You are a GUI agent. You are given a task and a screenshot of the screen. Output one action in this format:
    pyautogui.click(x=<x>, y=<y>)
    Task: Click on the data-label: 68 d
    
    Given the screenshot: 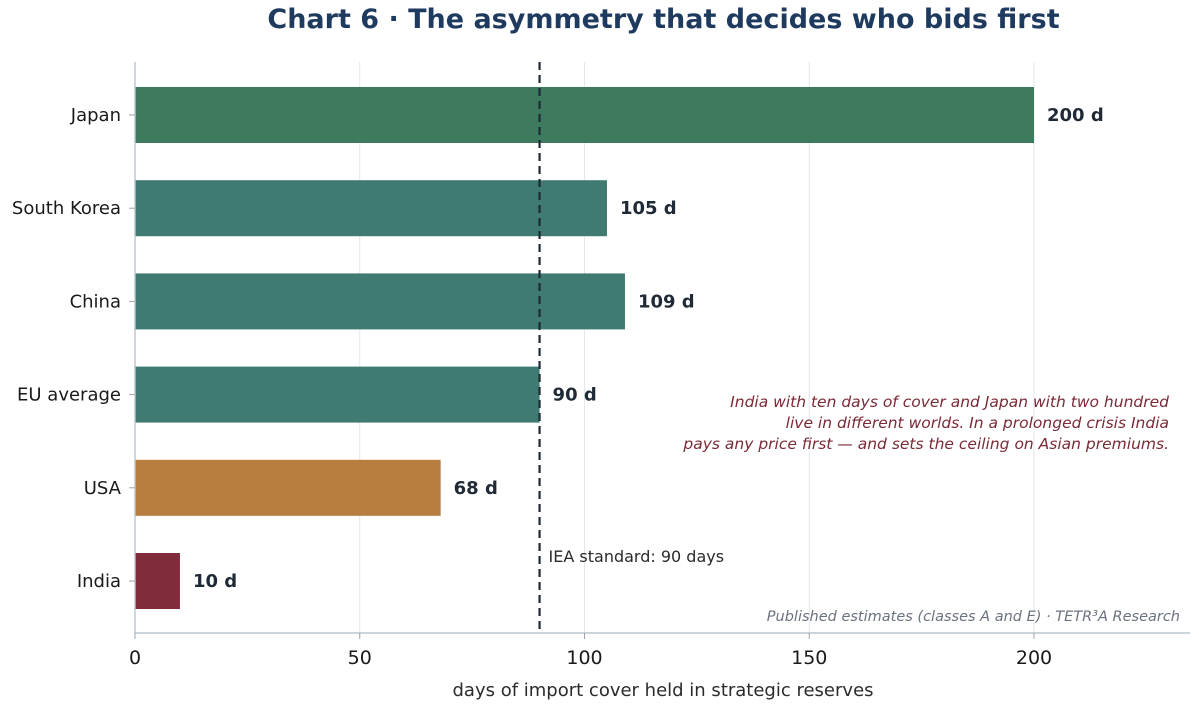 What is the action you would take?
    pyautogui.click(x=476, y=488)
    